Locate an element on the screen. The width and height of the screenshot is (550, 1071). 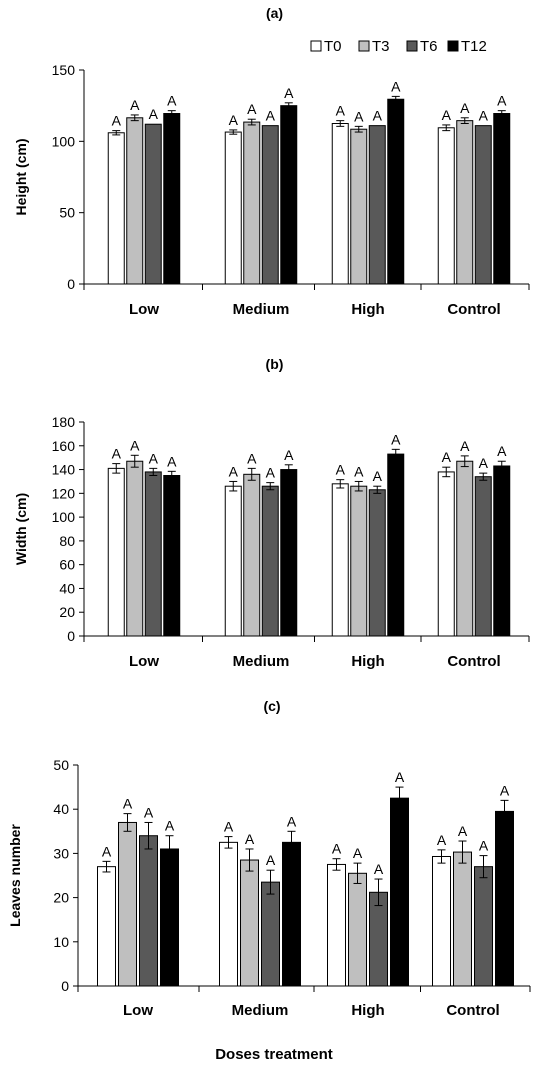
panel-title: (b) is located at coordinates (275, 364).